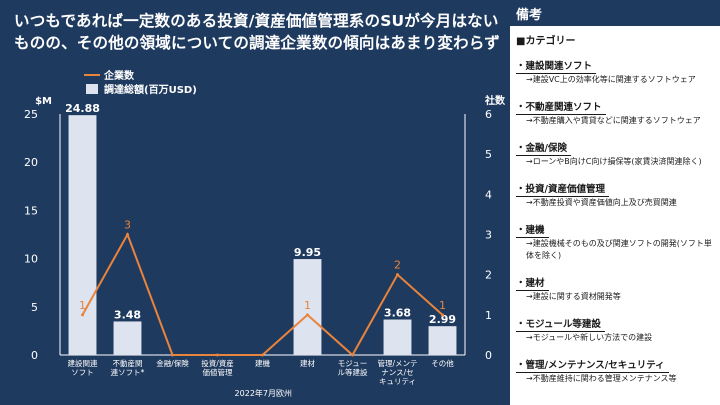  Describe the element at coordinates (488, 235) in the screenshot. I see `right-tick-label: 3` at that location.